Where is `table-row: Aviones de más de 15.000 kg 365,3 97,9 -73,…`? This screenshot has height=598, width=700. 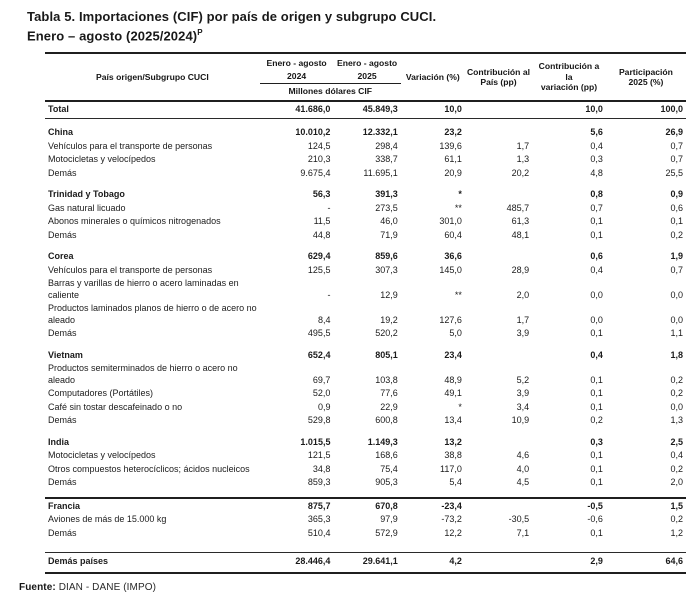 table-row: Aviones de más de 15.000 kg 365,3 97,9 -73,… is located at coordinates (365, 520).